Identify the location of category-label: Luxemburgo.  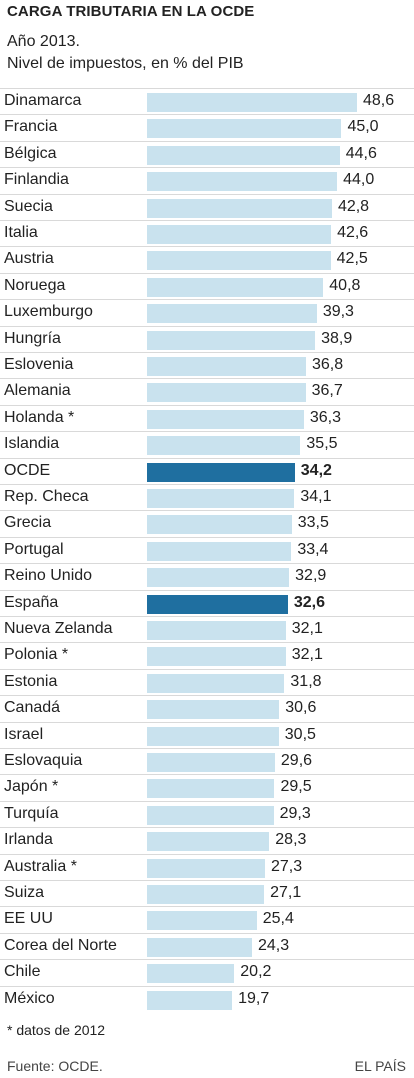
(48, 312).